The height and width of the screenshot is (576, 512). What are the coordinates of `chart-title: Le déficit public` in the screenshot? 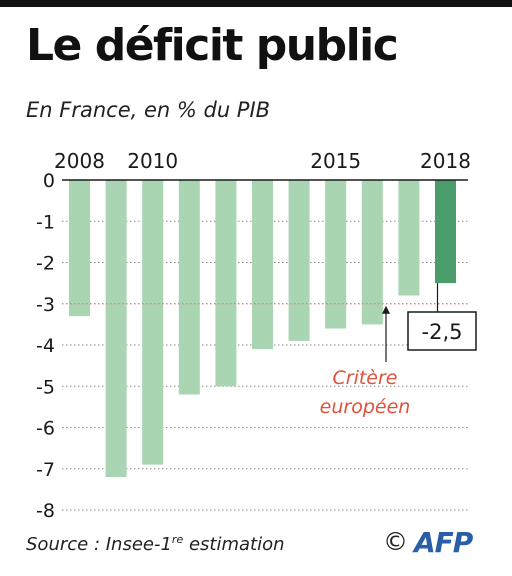 It's located at (212, 45).